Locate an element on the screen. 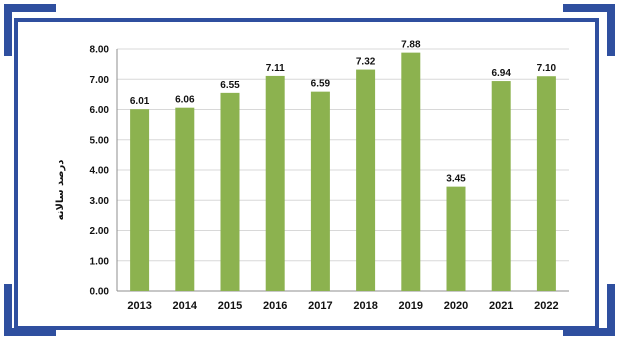 The image size is (619, 340). data-label: 6.55 is located at coordinates (230, 85).